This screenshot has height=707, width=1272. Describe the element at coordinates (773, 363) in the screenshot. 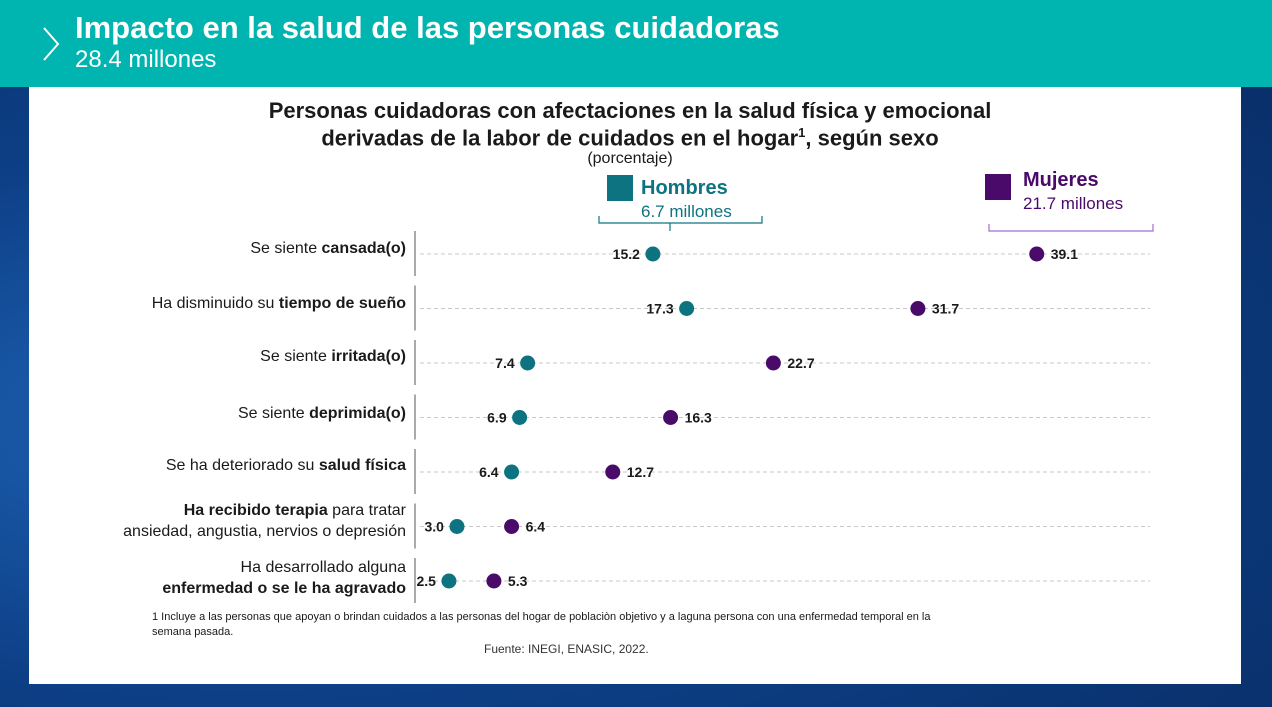

I see `dot-mujeres-irritada` at that location.